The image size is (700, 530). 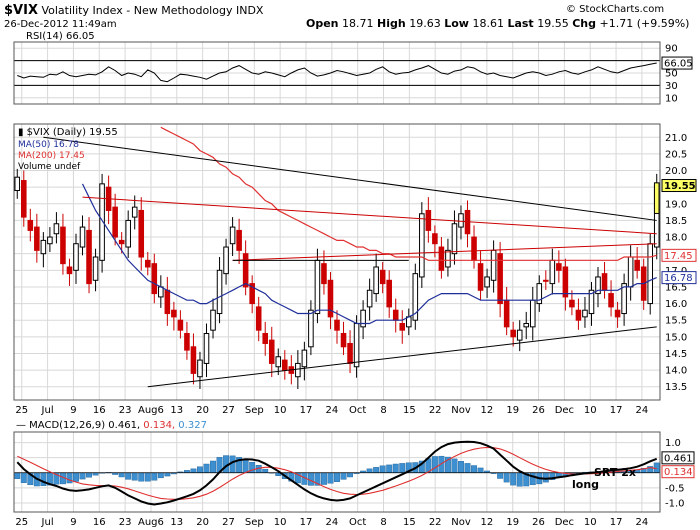 I want to click on macd-panel, so click(x=337, y=472).